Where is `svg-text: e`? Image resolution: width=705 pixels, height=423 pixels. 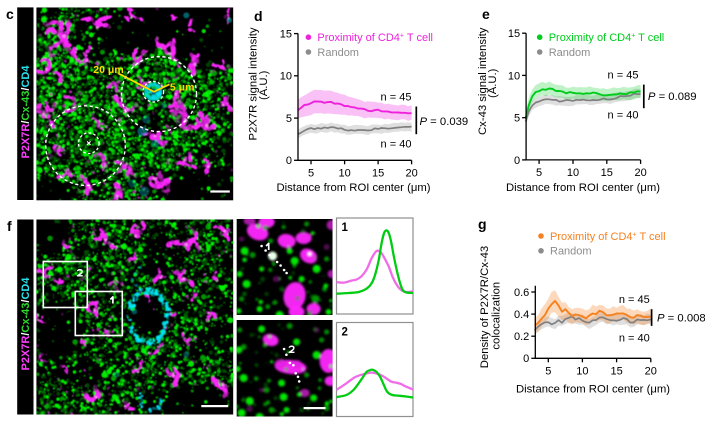 svg-text: e is located at coordinates (486, 14).